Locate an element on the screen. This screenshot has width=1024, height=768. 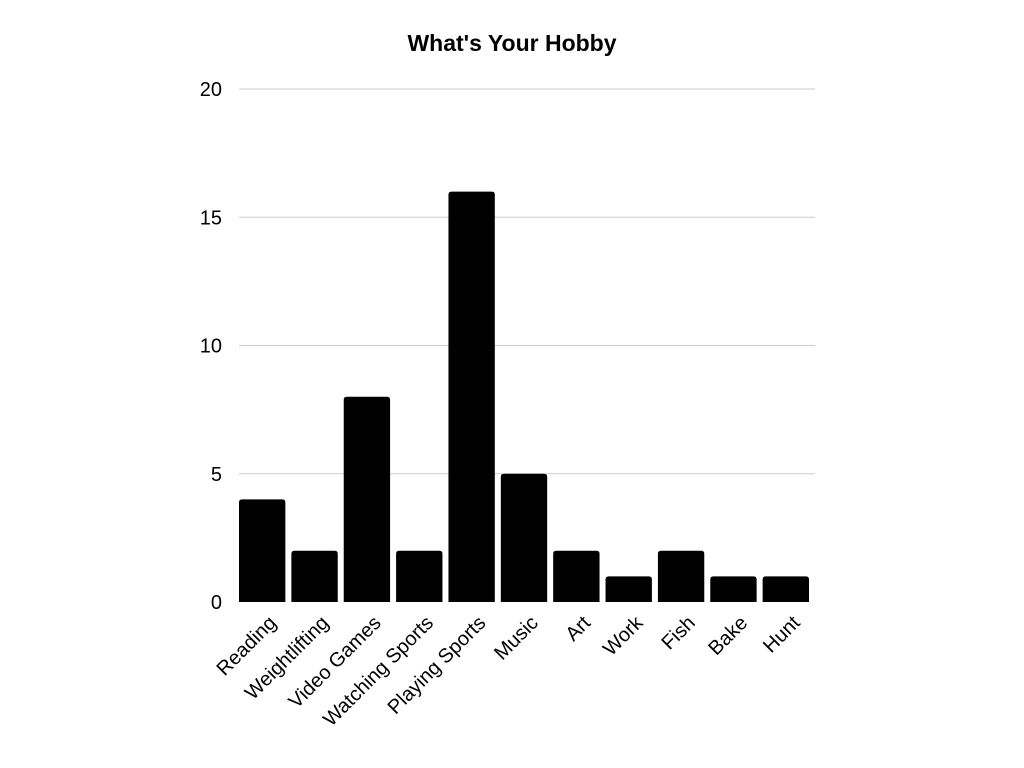
x-tick-label: Bake is located at coordinates (728, 636).